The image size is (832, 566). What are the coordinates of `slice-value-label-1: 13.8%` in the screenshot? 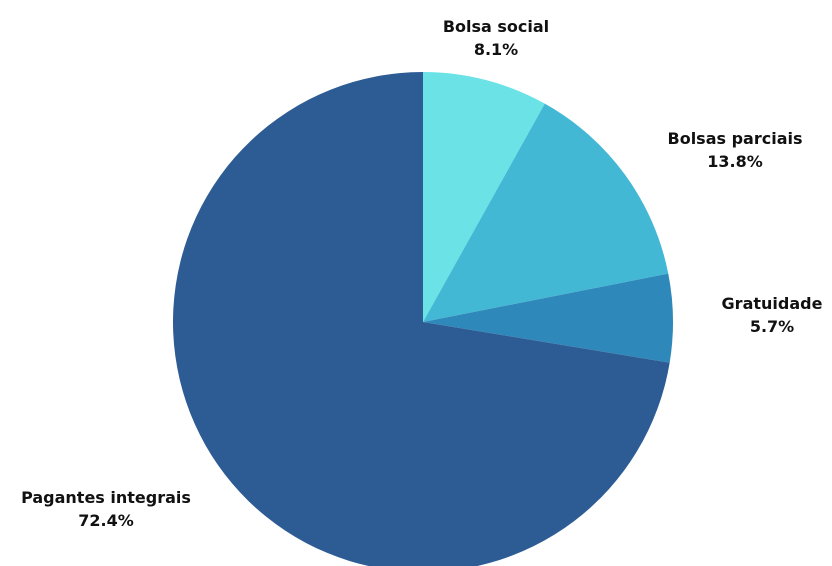 It's located at (735, 161).